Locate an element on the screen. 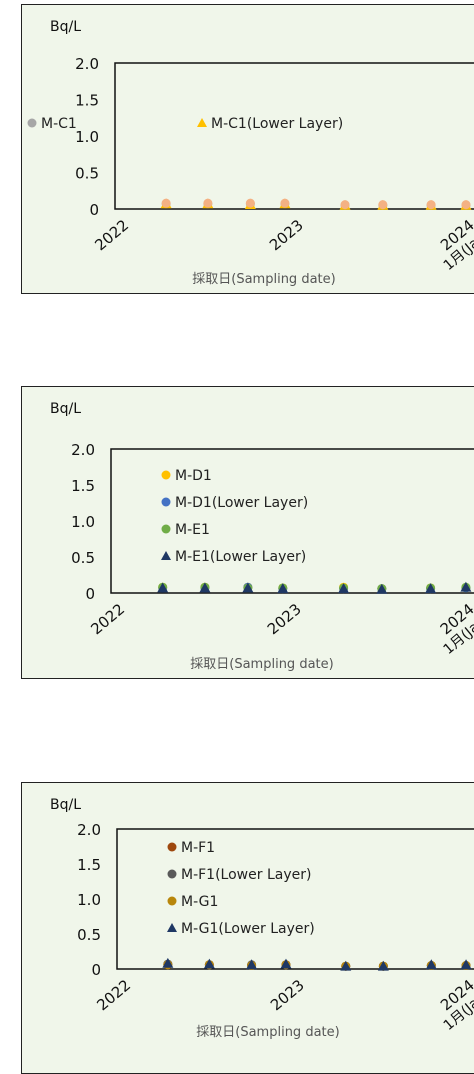 Image resolution: width=474 pixels, height=1074 pixels. legend-label: M-F1(Lower Layer) is located at coordinates (246, 875).